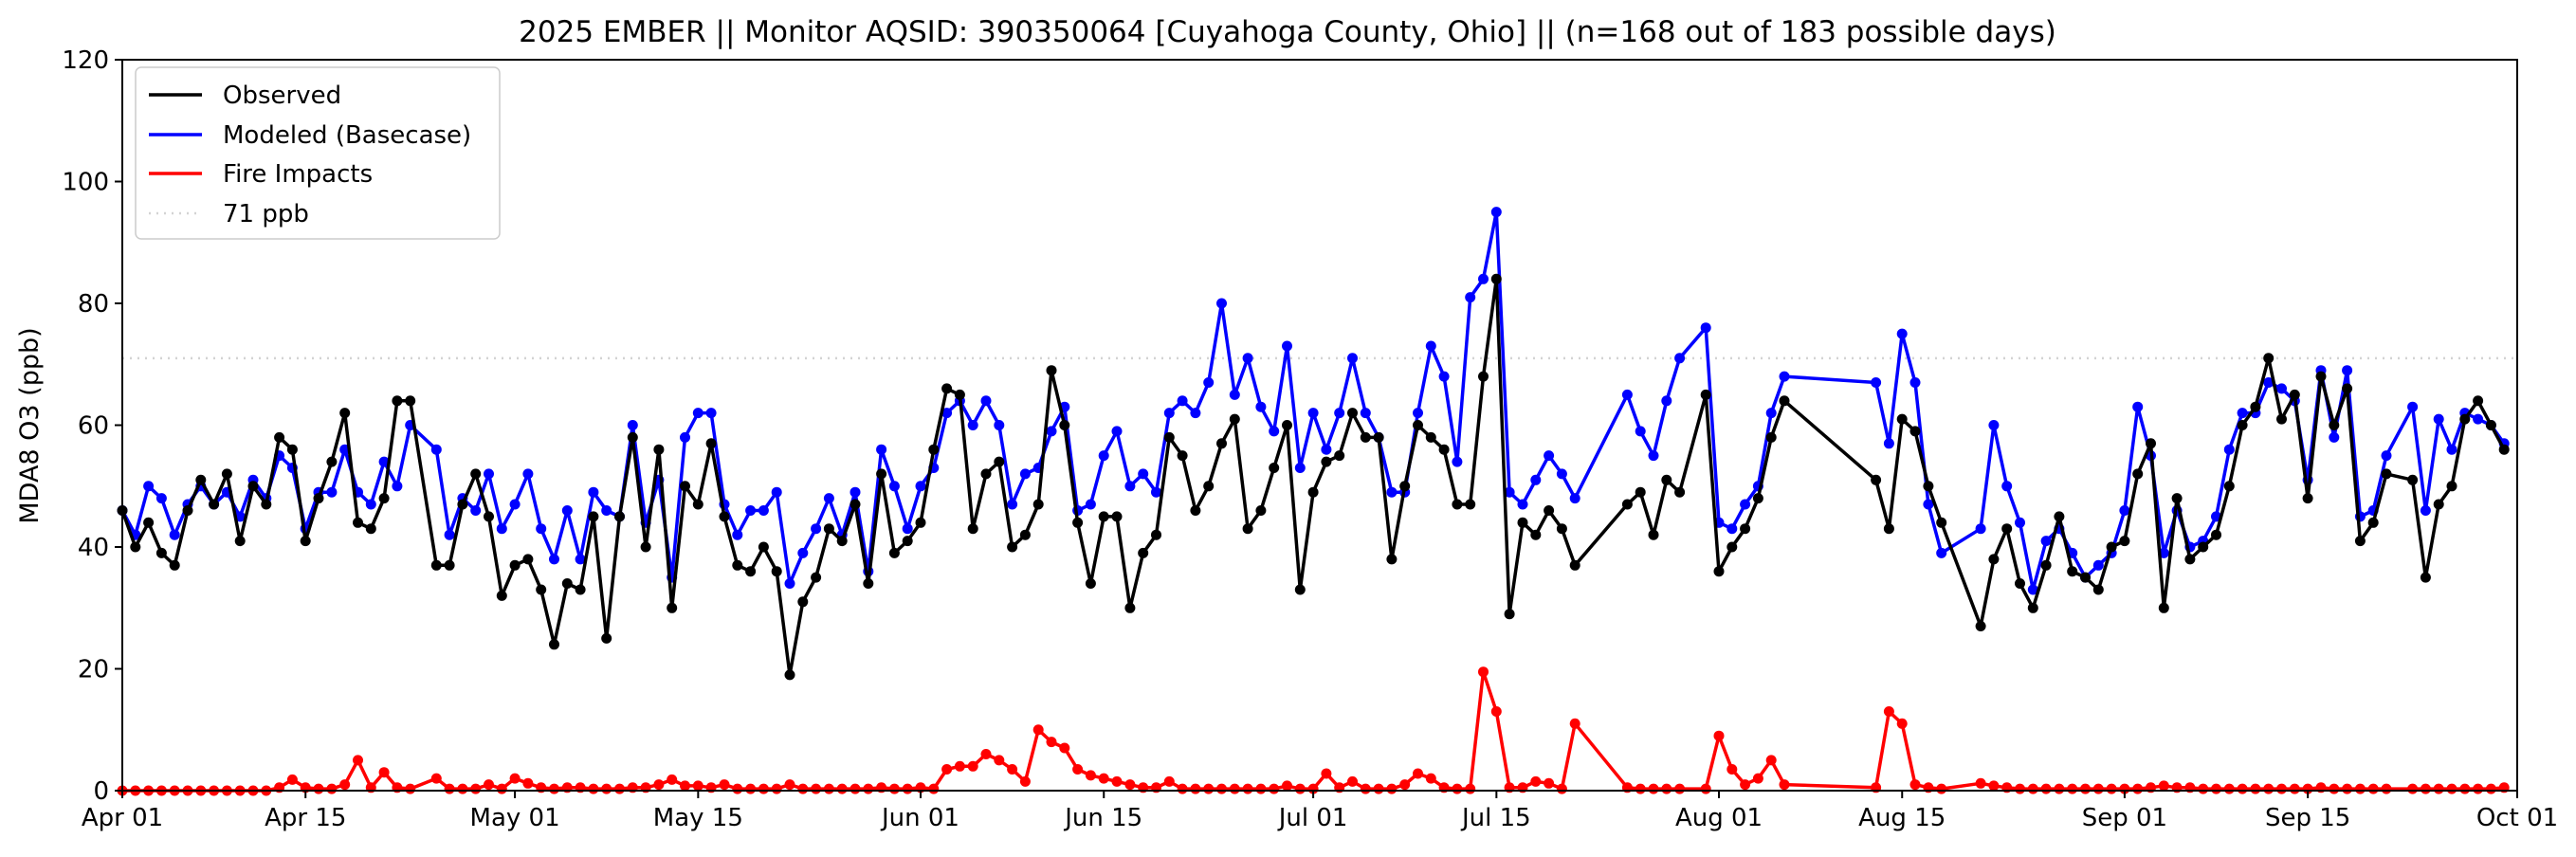 The width and height of the screenshot is (2576, 857). Describe the element at coordinates (266, 214) in the screenshot. I see `legend-label-reference-line: 71 ppb` at that location.